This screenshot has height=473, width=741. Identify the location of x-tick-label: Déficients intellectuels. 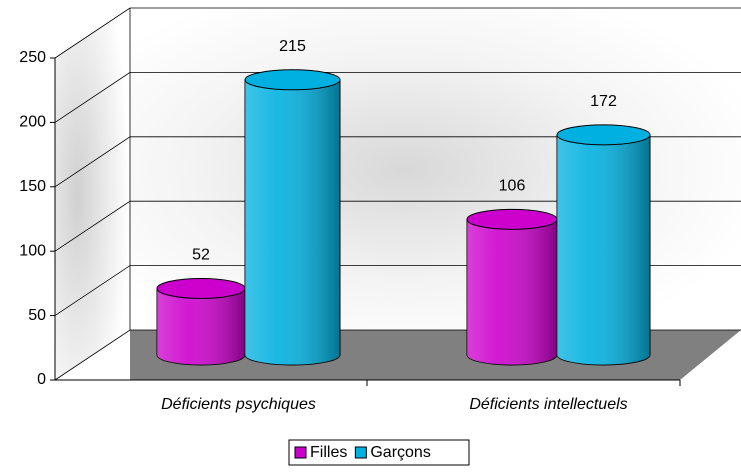
(548, 404).